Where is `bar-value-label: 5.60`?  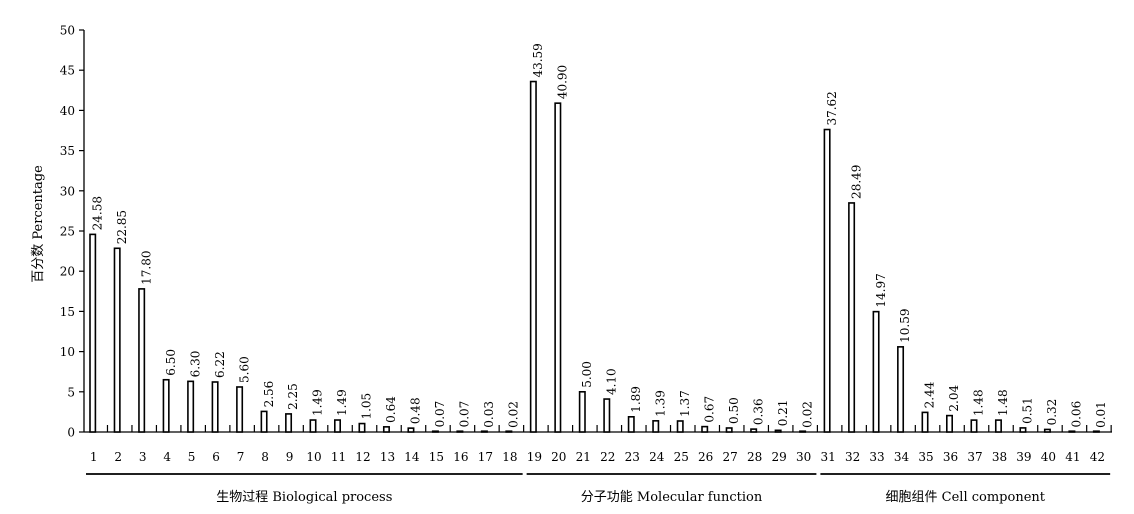
bar-value-label: 5.60 is located at coordinates (244, 369).